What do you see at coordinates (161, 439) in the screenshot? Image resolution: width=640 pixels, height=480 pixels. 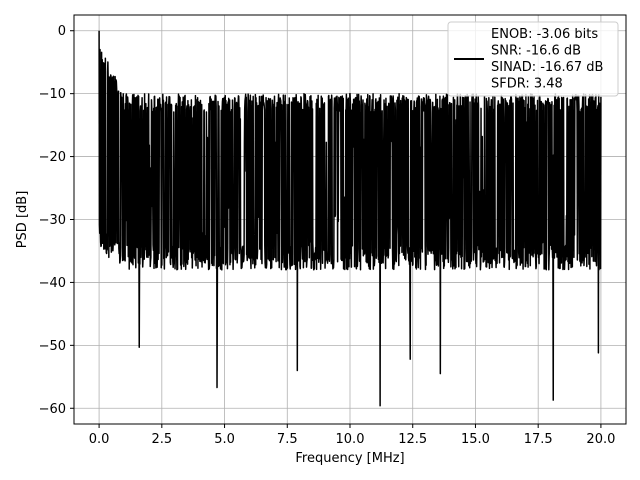 I see `x-tick-label: 2.5` at bounding box center [161, 439].